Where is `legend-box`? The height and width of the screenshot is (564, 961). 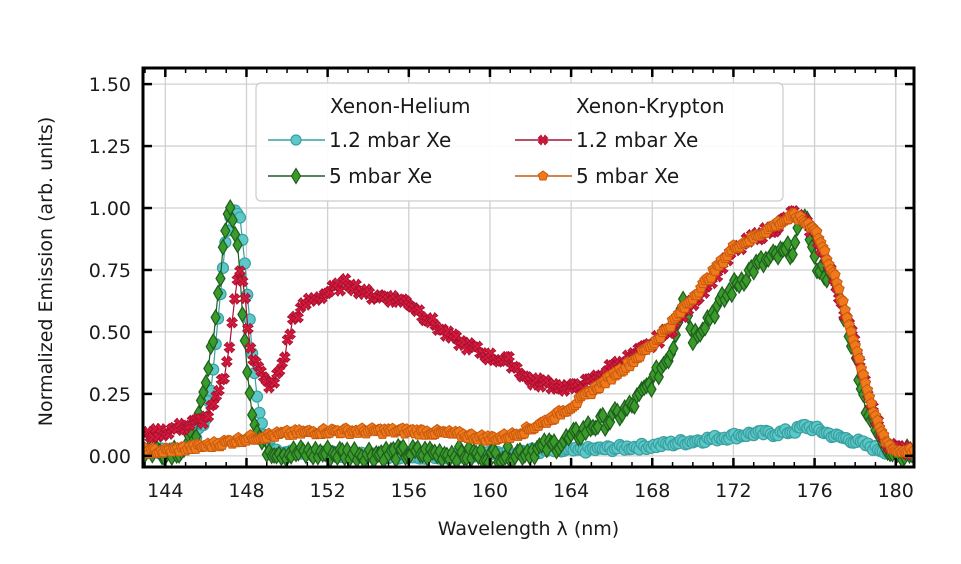 legend-box is located at coordinates (519, 142).